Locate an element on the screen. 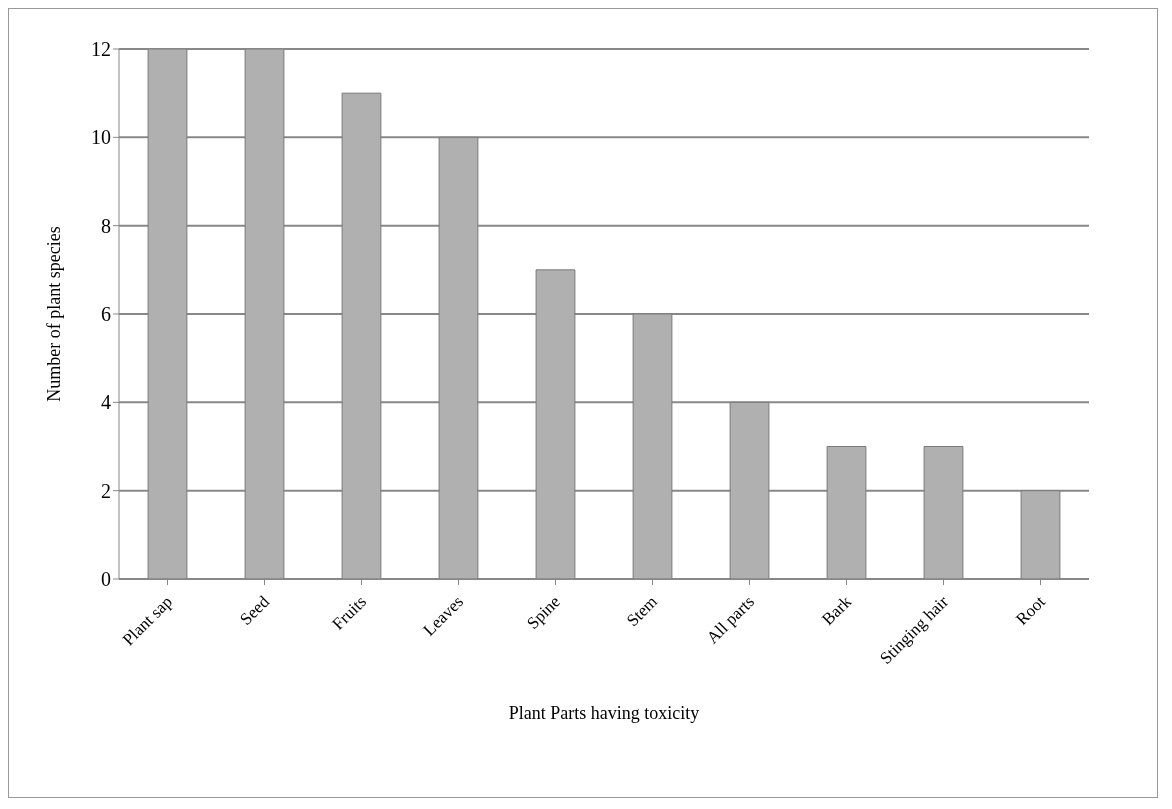  y-tick-label: 0 is located at coordinates (106, 579).